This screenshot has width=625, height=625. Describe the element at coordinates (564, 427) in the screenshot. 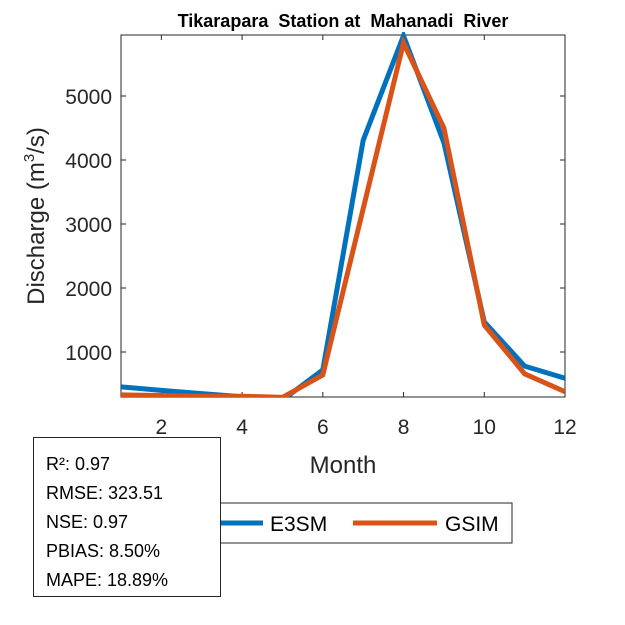

I see `x-tick-label: 12` at that location.